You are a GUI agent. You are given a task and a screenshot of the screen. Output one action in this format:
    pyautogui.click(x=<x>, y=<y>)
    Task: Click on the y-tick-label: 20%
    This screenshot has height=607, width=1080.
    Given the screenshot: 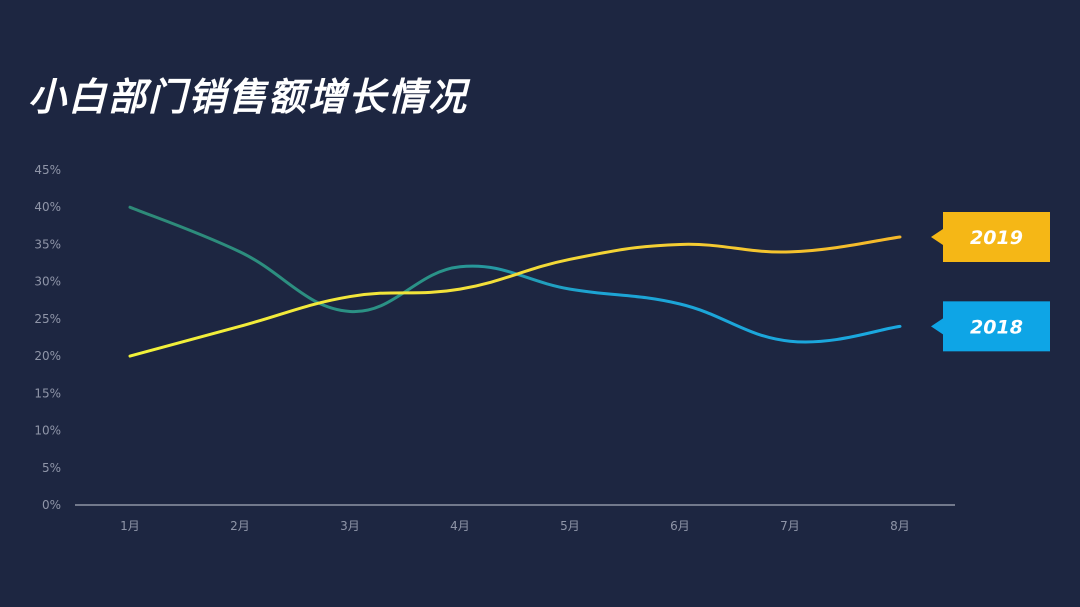 What is the action you would take?
    pyautogui.click(x=47, y=356)
    